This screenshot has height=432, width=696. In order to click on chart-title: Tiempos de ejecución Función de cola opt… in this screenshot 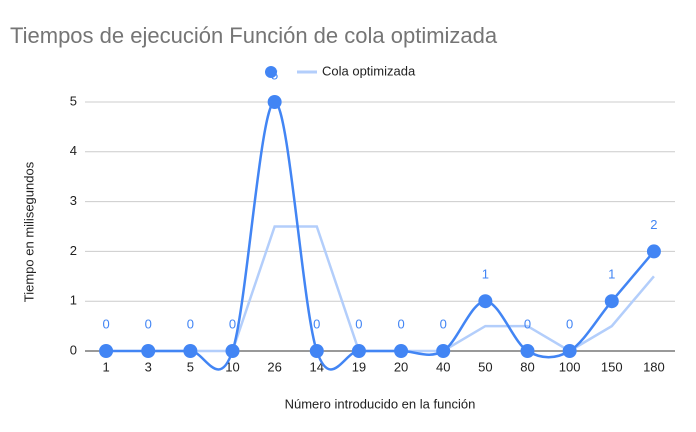, I will do `click(254, 35)`.